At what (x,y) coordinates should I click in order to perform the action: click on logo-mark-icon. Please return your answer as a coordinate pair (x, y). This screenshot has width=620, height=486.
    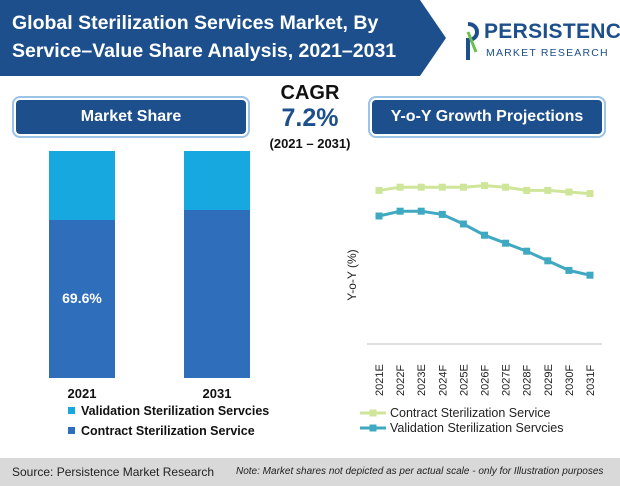
    Looking at the image, I should click on (472, 41).